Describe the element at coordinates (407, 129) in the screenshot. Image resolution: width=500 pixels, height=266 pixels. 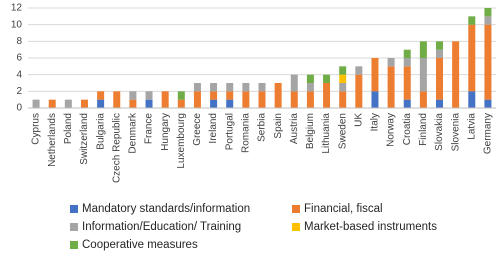
I see `x-tick-label: Croatia` at that location.